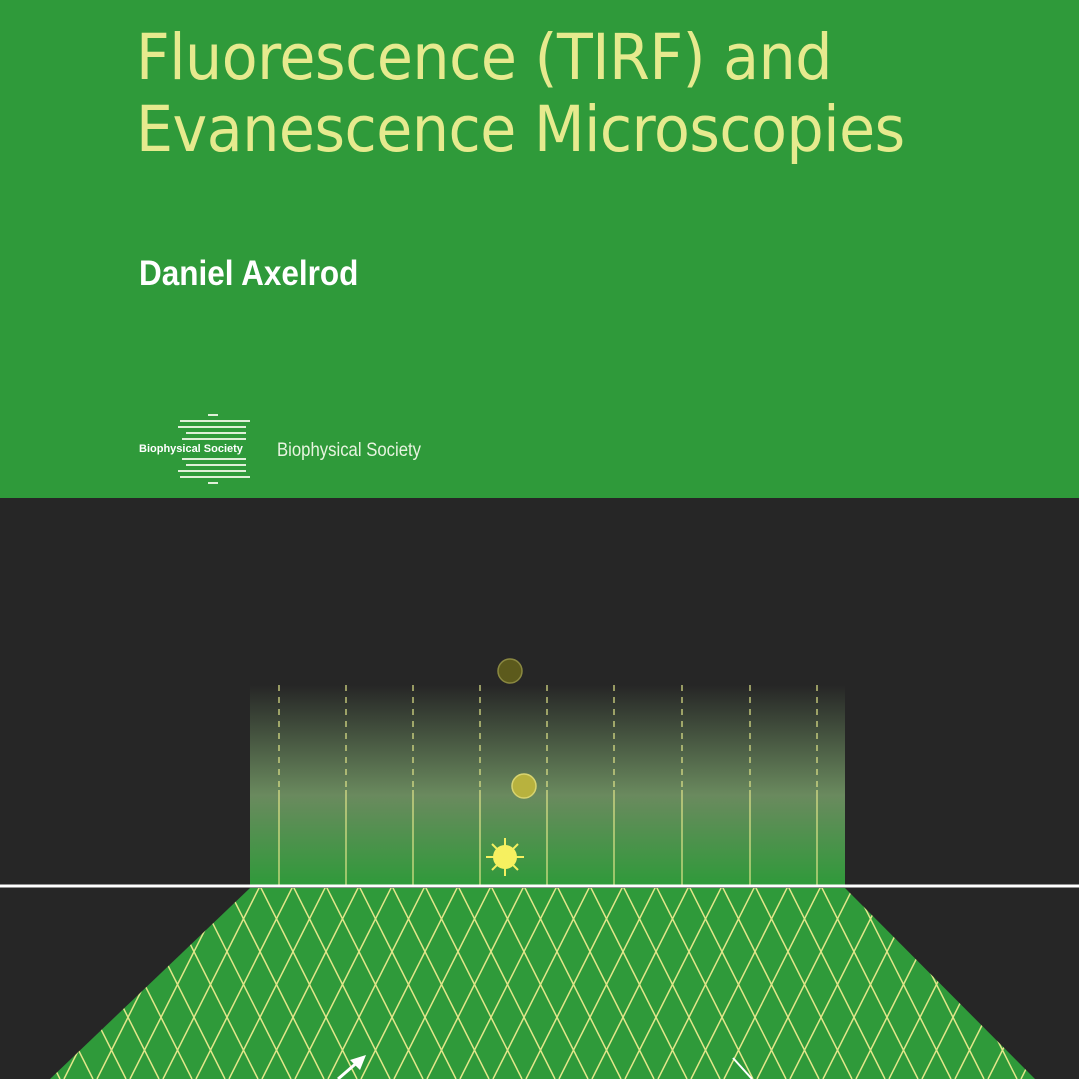 The width and height of the screenshot is (1079, 1079). I want to click on dim-fluorophore-icon, so click(510, 671).